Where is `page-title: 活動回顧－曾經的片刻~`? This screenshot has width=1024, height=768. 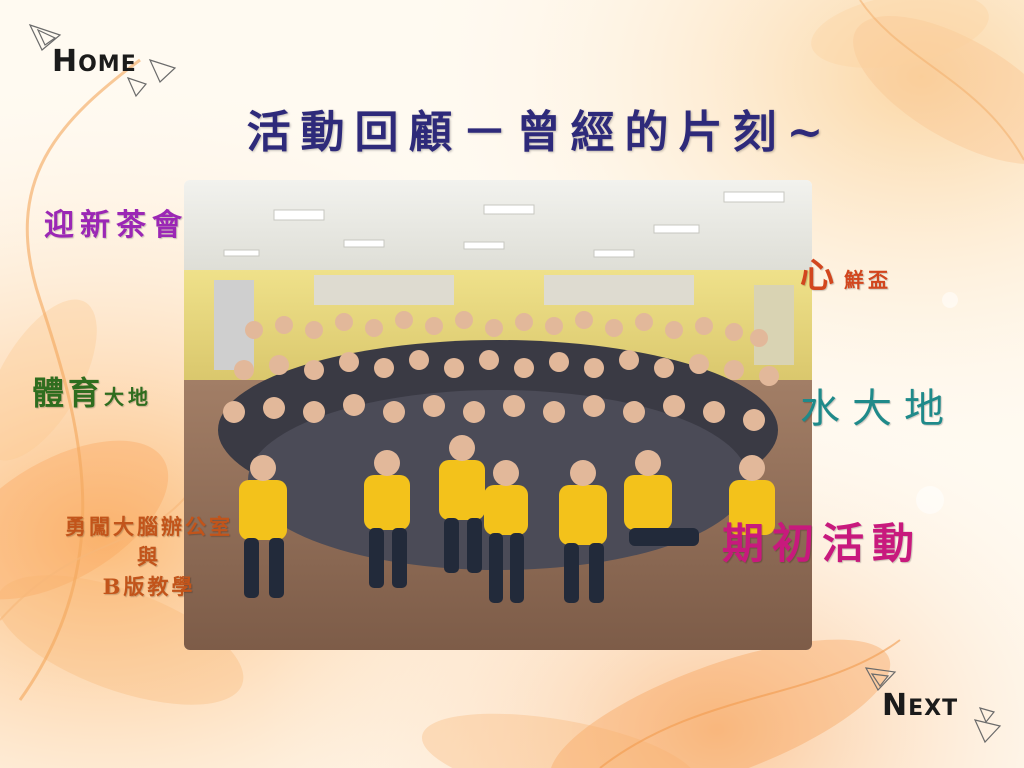 page-title: 活動回顧－曾經的片刻~ is located at coordinates (540, 132).